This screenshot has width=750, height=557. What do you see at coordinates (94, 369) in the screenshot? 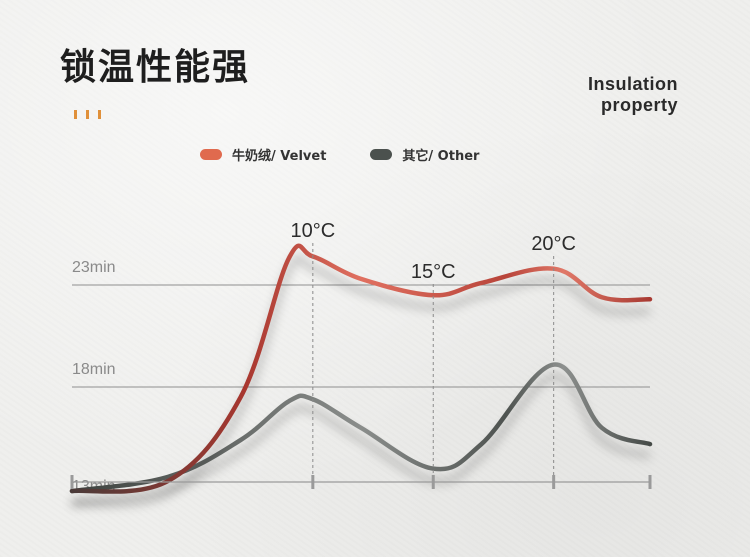
I see `y-tick-18min: 18min` at bounding box center [94, 369].